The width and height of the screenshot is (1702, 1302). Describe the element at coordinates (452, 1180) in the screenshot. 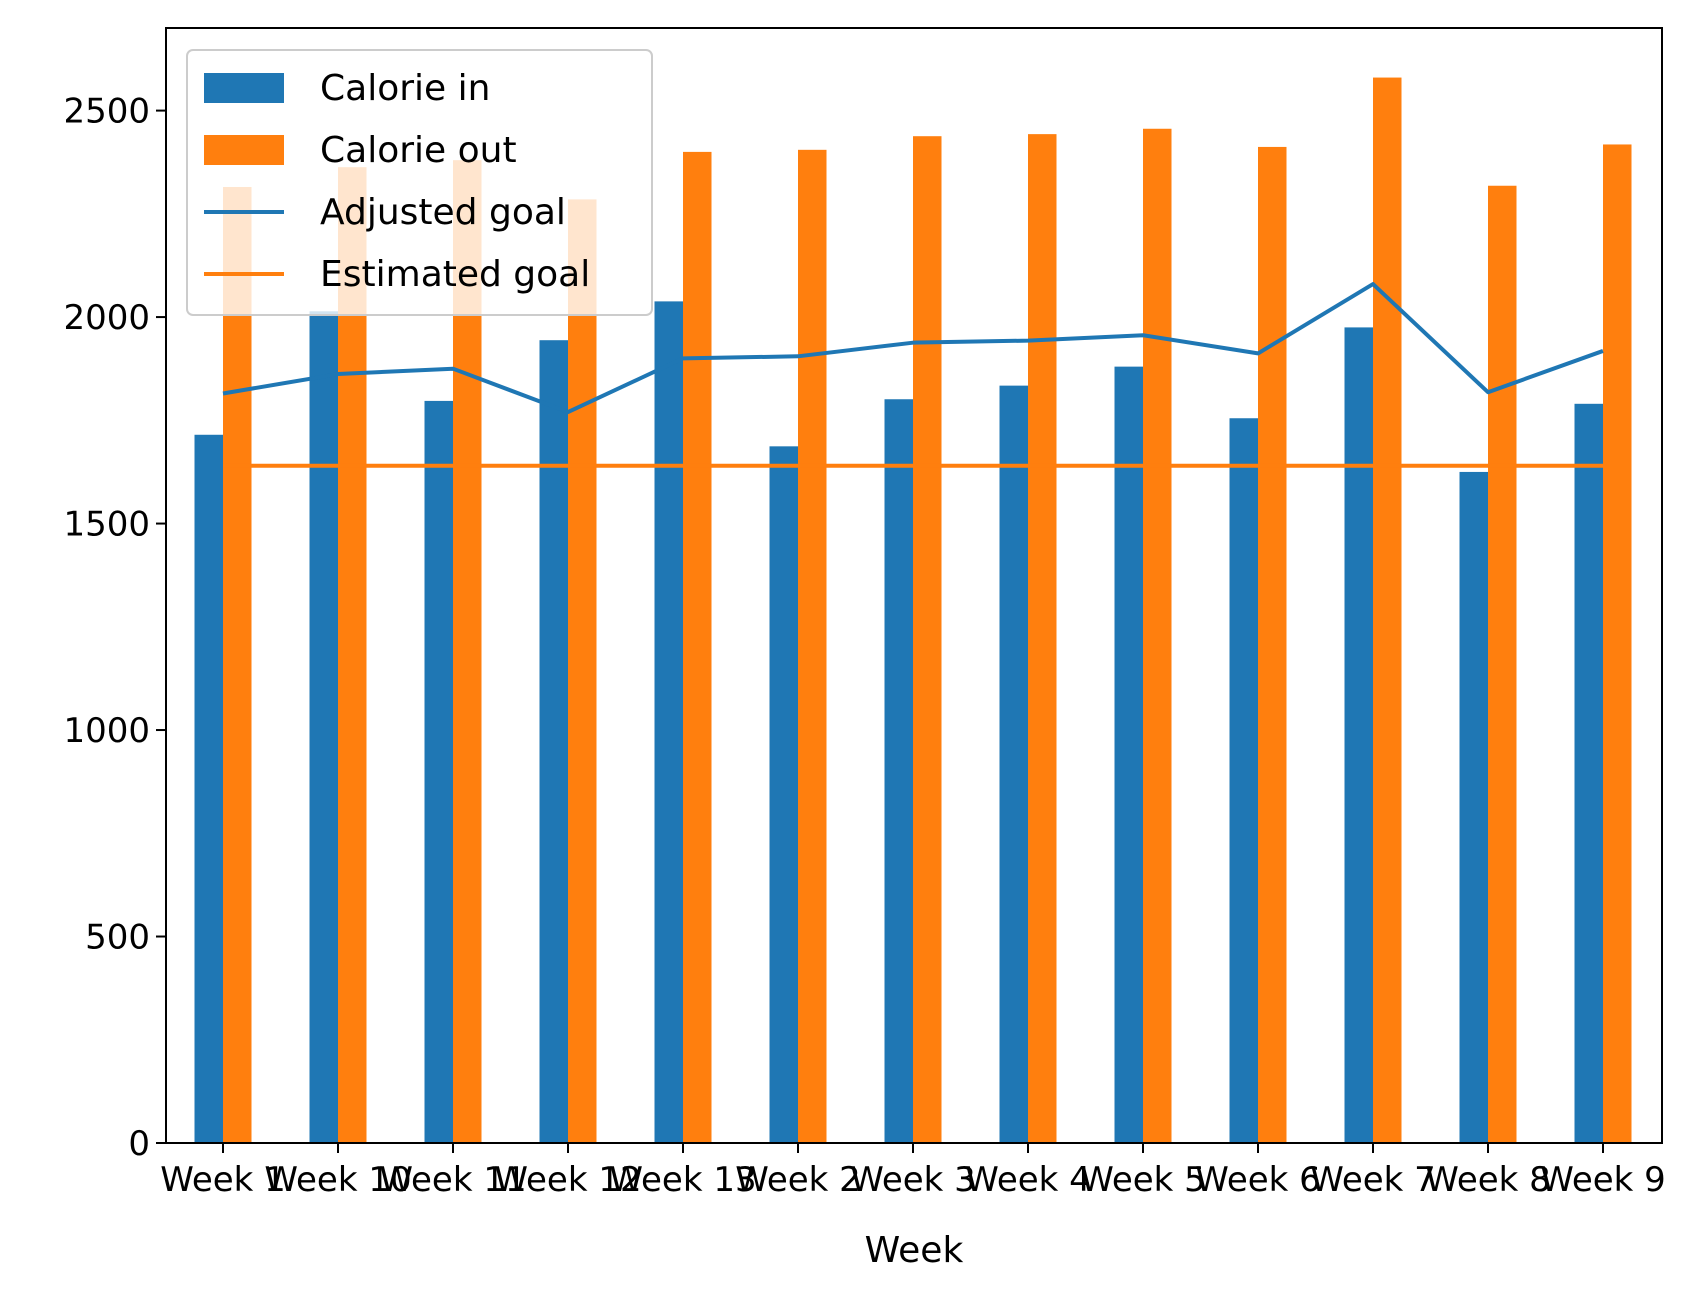

I see `x-tick-label: Week 11` at that location.